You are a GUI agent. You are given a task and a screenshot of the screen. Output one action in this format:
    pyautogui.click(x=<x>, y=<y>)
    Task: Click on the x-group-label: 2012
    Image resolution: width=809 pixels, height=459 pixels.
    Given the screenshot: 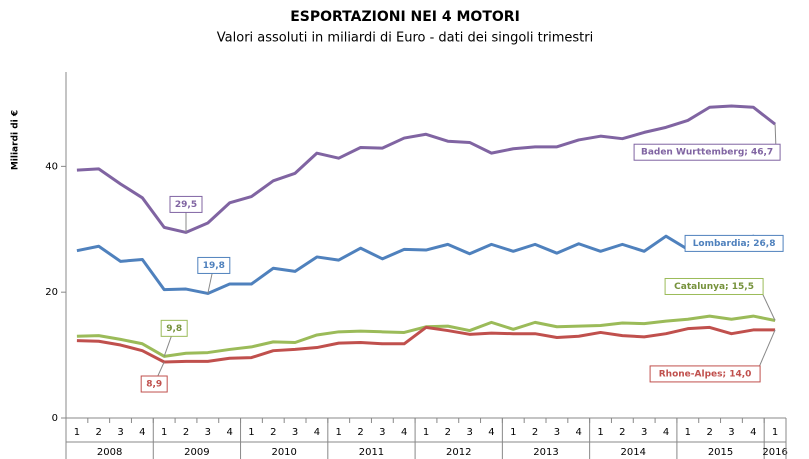 What is the action you would take?
    pyautogui.click(x=458, y=452)
    